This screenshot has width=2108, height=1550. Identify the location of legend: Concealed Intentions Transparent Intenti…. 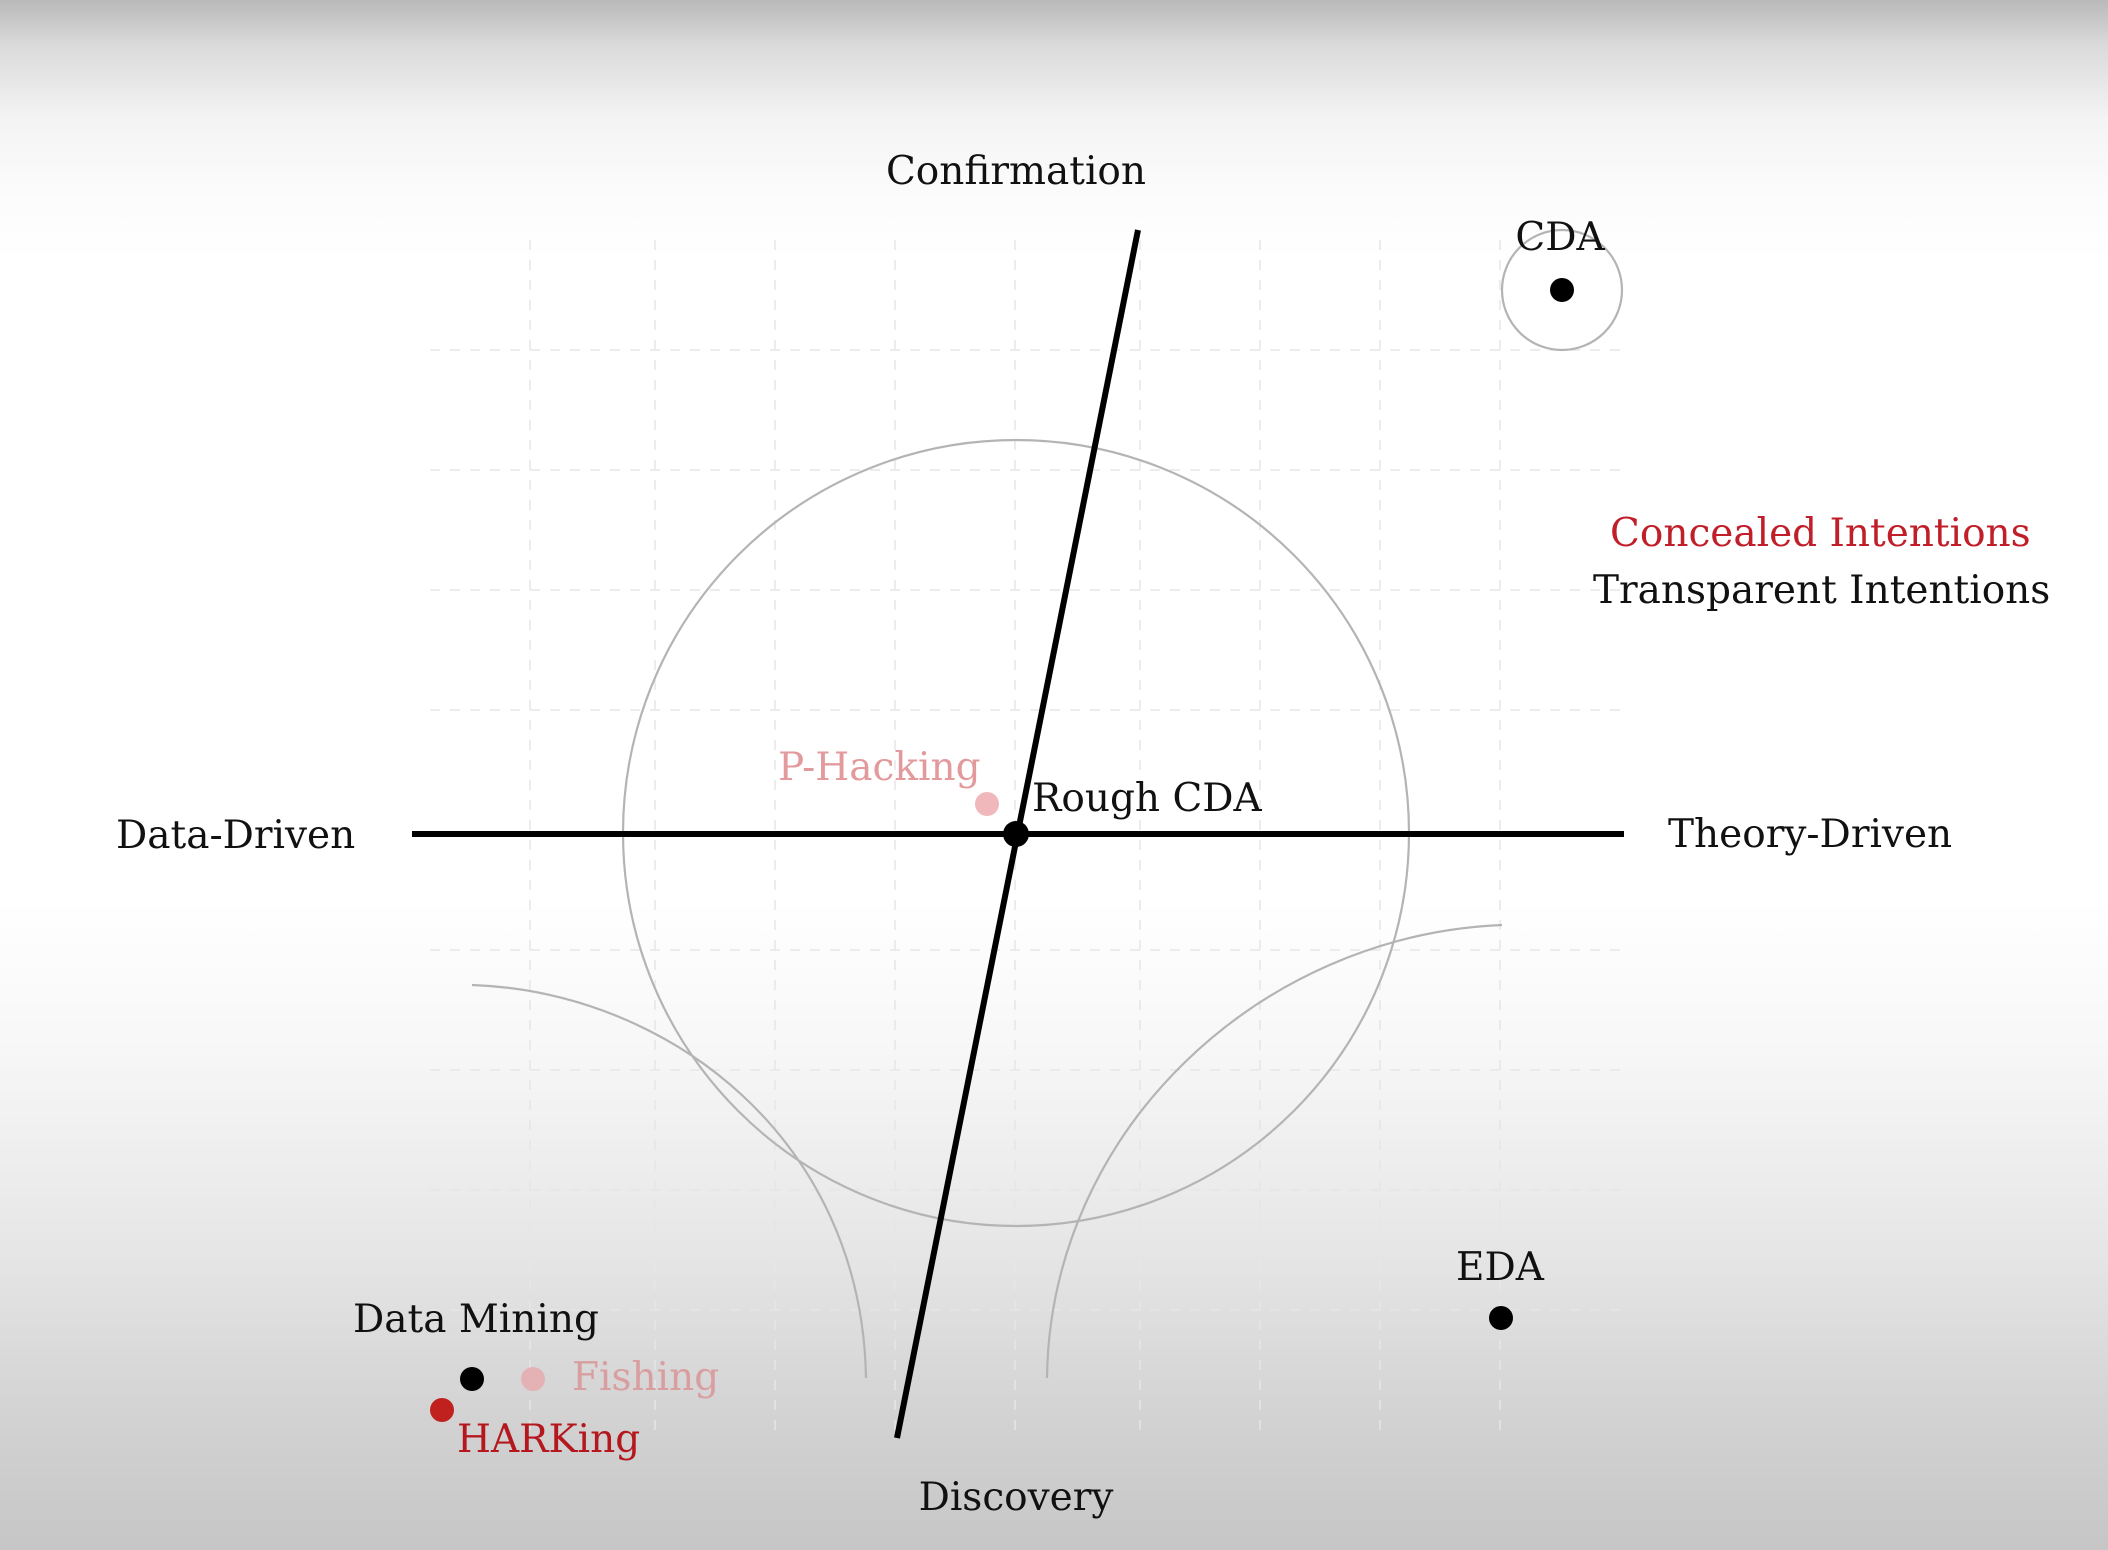
(1821, 562).